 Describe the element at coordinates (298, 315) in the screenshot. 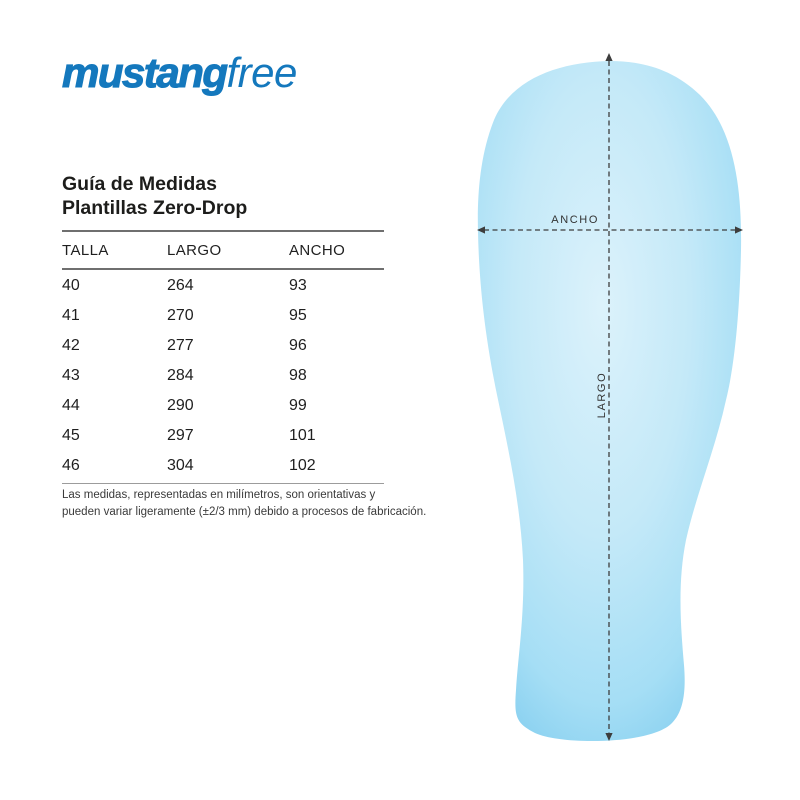

I see `cell-ancho: 95` at that location.